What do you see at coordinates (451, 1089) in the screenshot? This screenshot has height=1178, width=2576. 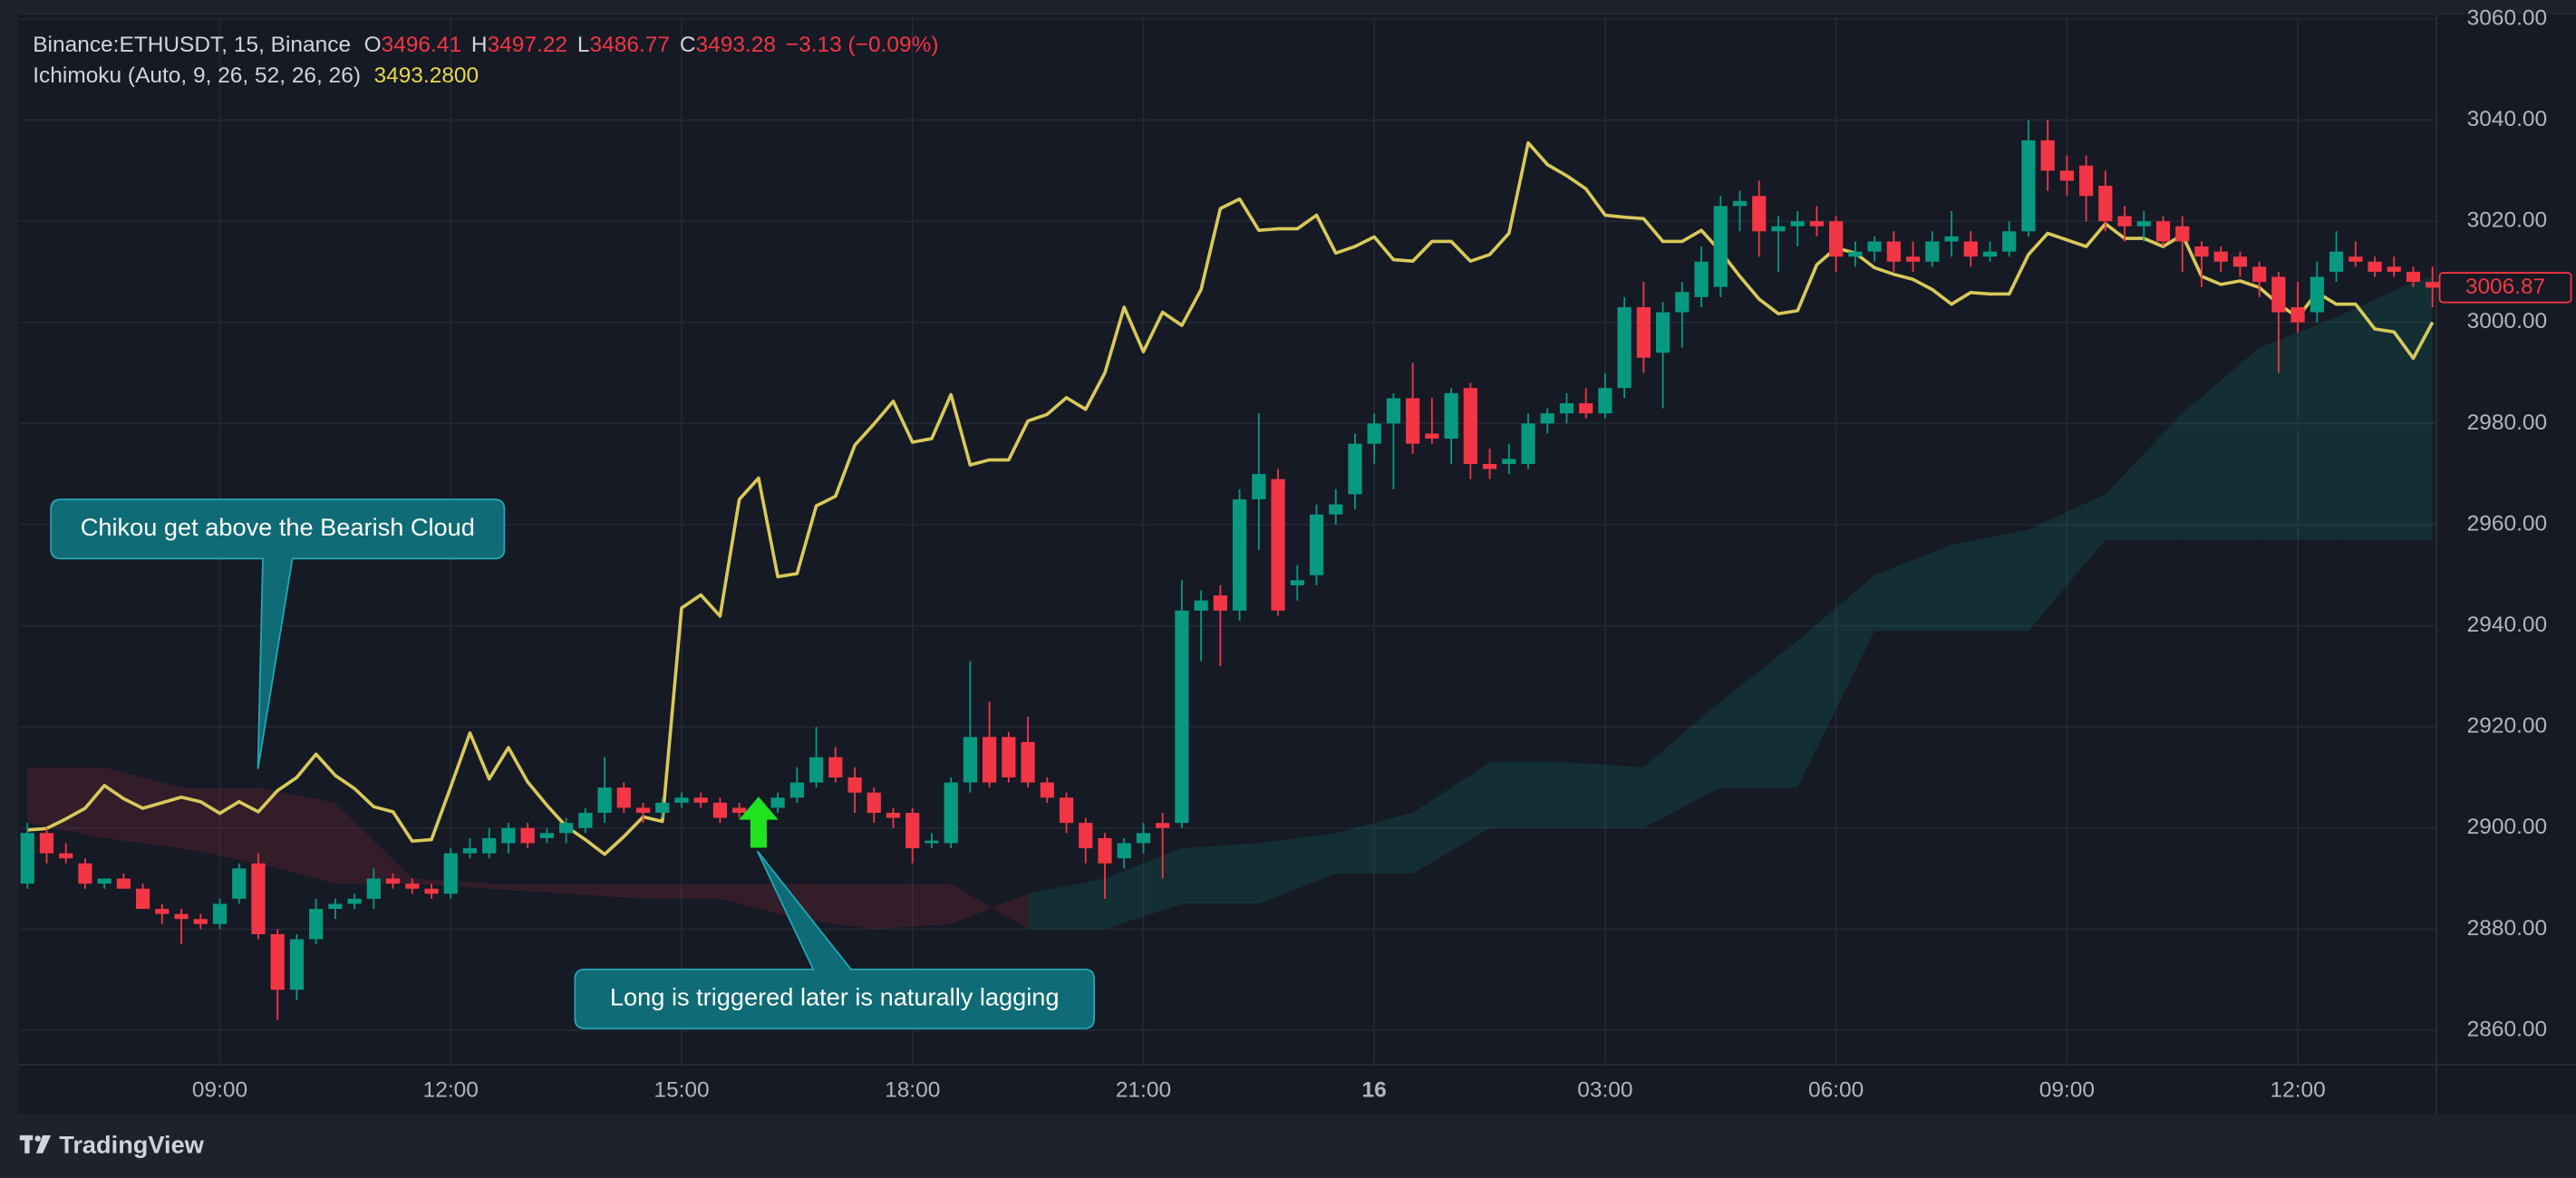 I see `x-tick-label: 12:00` at bounding box center [451, 1089].